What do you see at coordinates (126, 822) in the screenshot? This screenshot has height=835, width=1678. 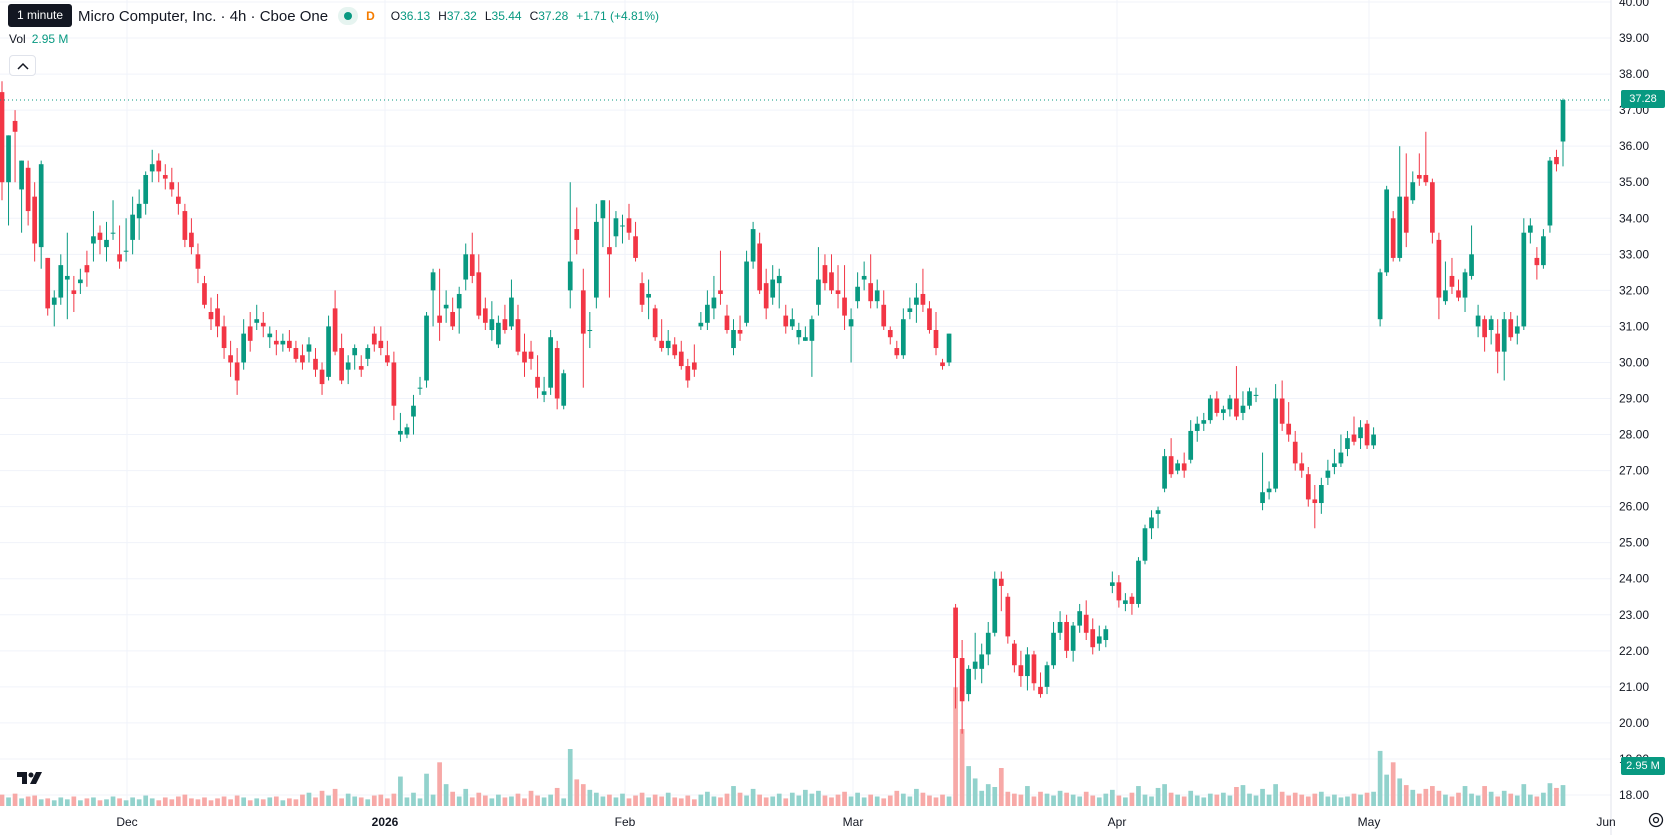 I see `time-tick-label: Dec` at bounding box center [126, 822].